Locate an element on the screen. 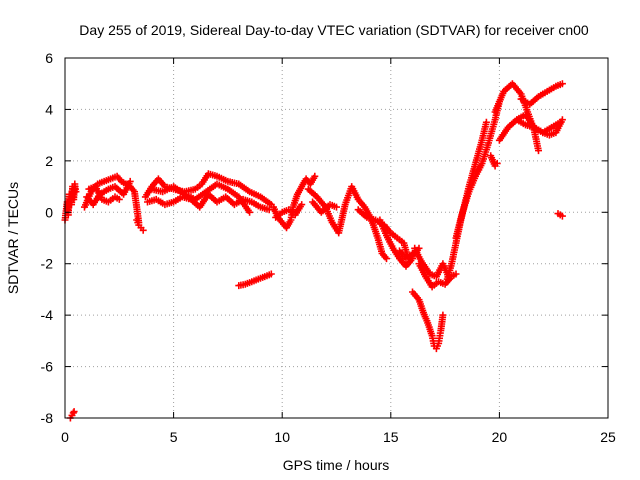  series-end-outlier is located at coordinates (560, 215).